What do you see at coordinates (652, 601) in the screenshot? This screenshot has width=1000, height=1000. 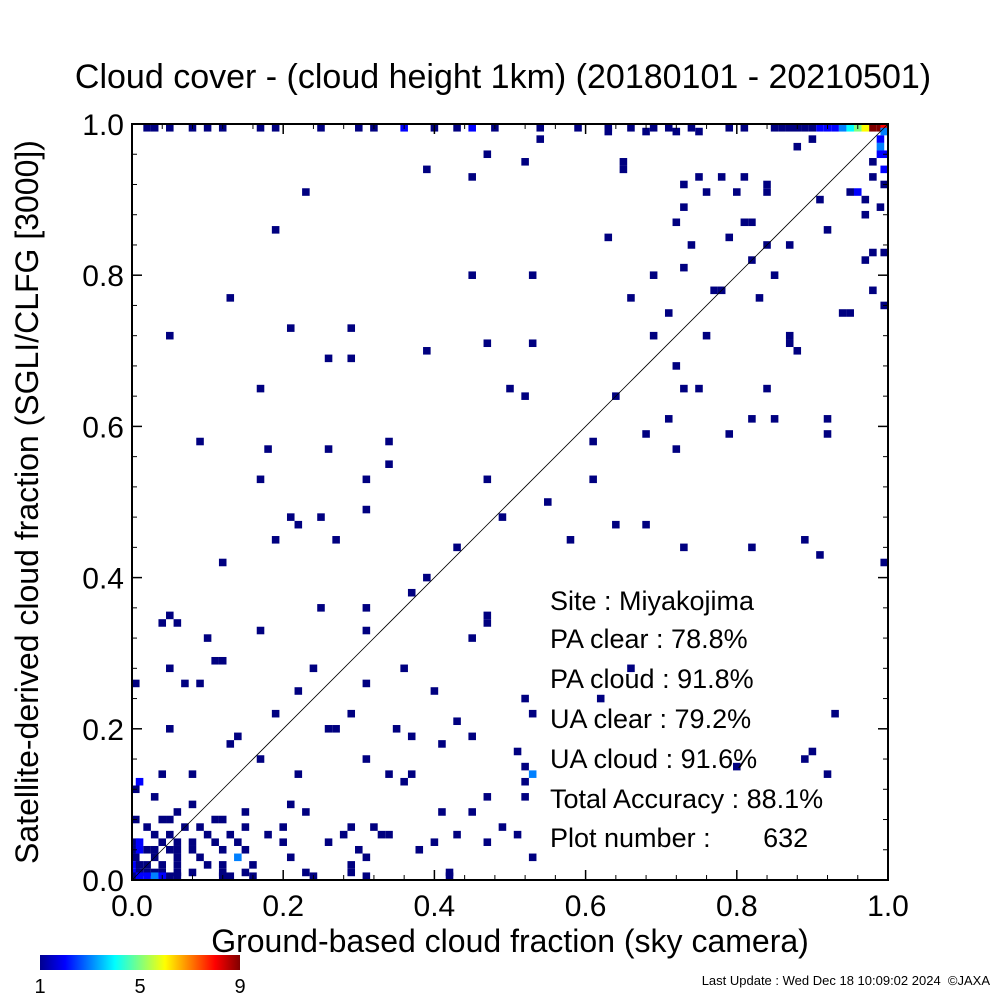 I see `stat-site: Site : Miyakojima` at bounding box center [652, 601].